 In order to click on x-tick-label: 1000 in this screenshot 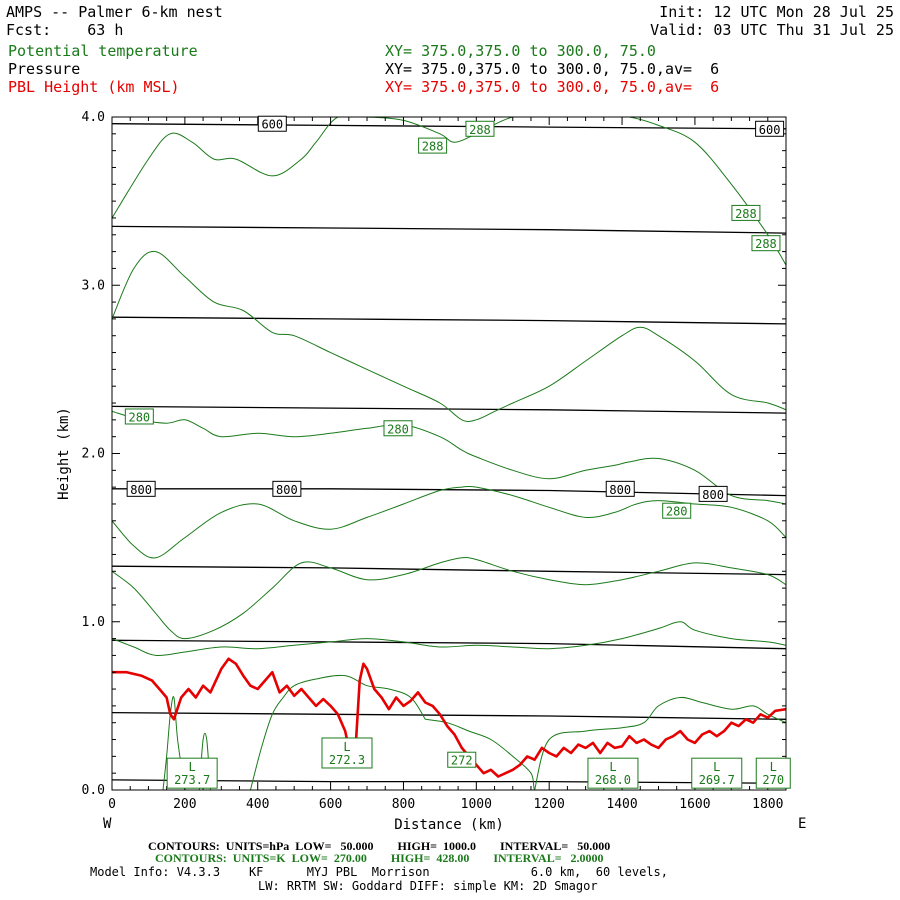, I will do `click(476, 804)`.